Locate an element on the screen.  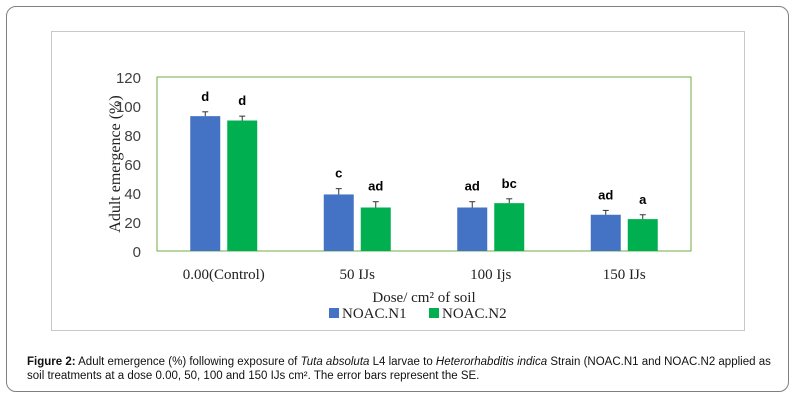
significance-letter: a is located at coordinates (643, 199).